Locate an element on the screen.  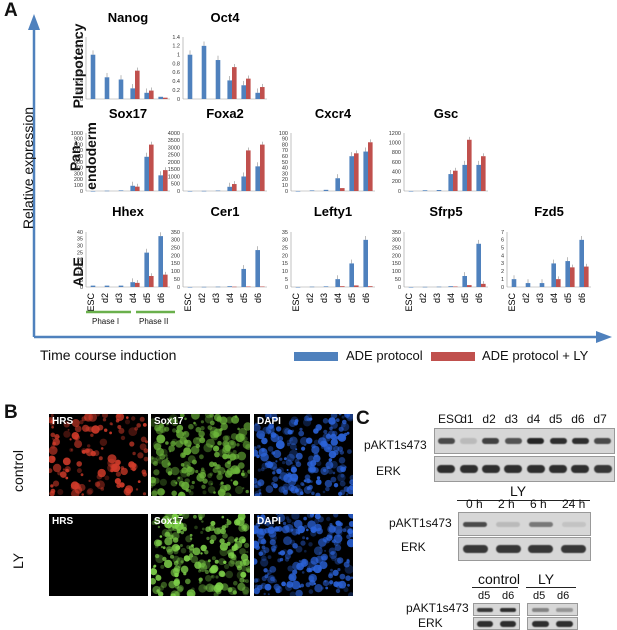
chart-title: Cer1 is located at coordinates (225, 211).